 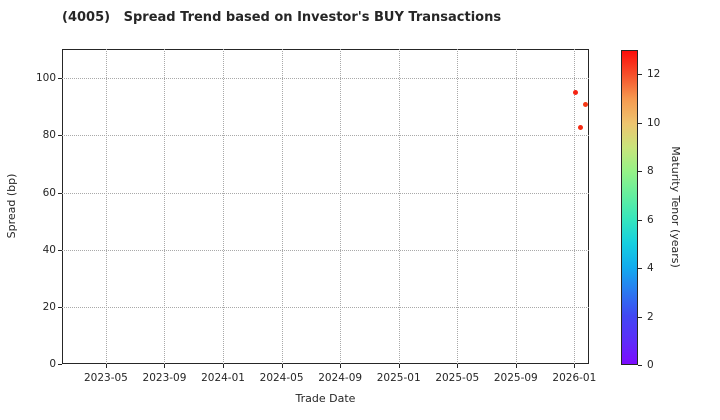 I want to click on x-tick-label: 2023-05, so click(x=105, y=378).